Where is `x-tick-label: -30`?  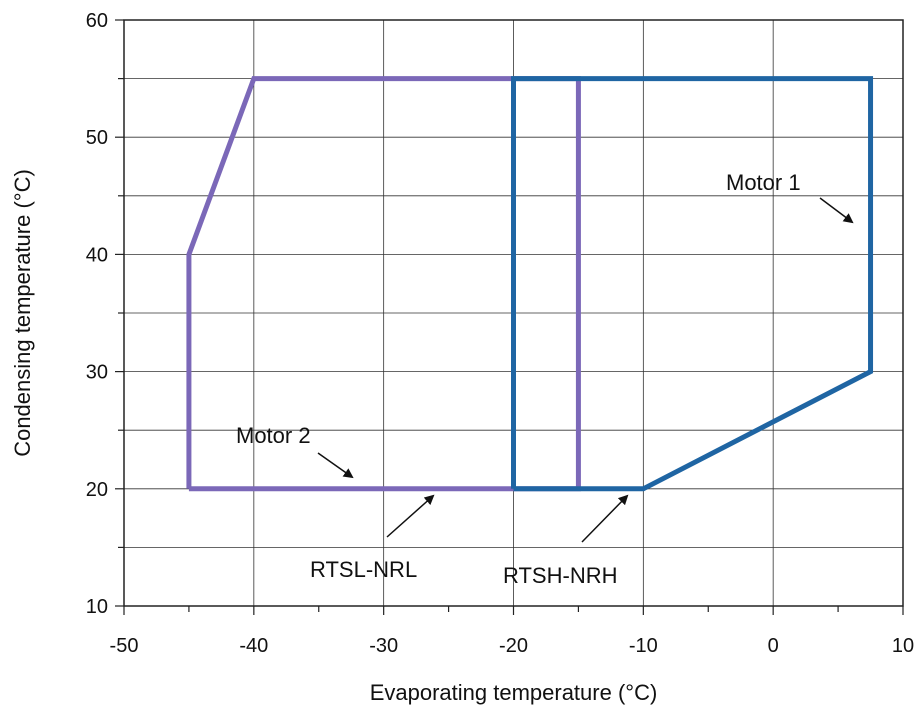 x-tick-label: -30 is located at coordinates (383, 646).